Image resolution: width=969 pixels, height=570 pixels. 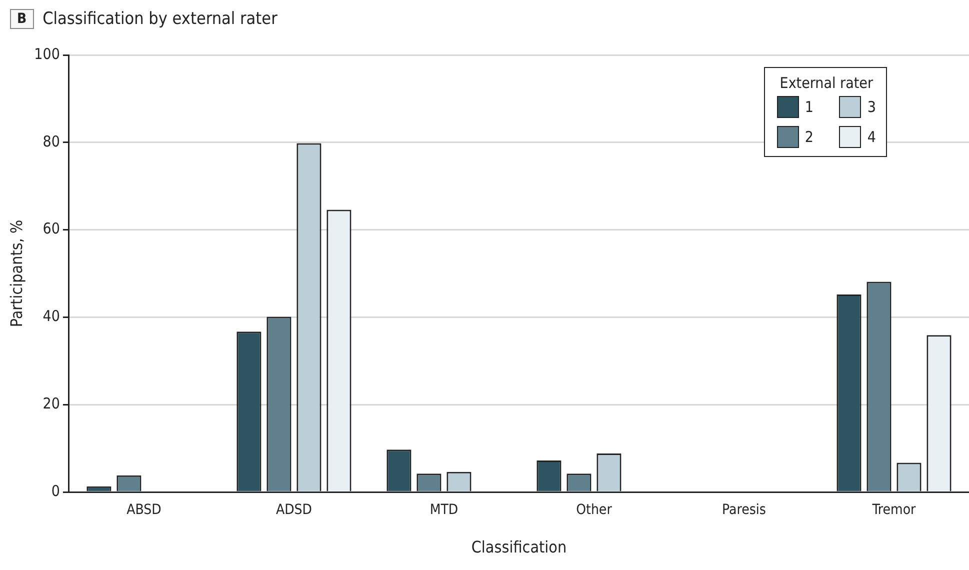 What do you see at coordinates (826, 83) in the screenshot?
I see `legend-title: External rater` at bounding box center [826, 83].